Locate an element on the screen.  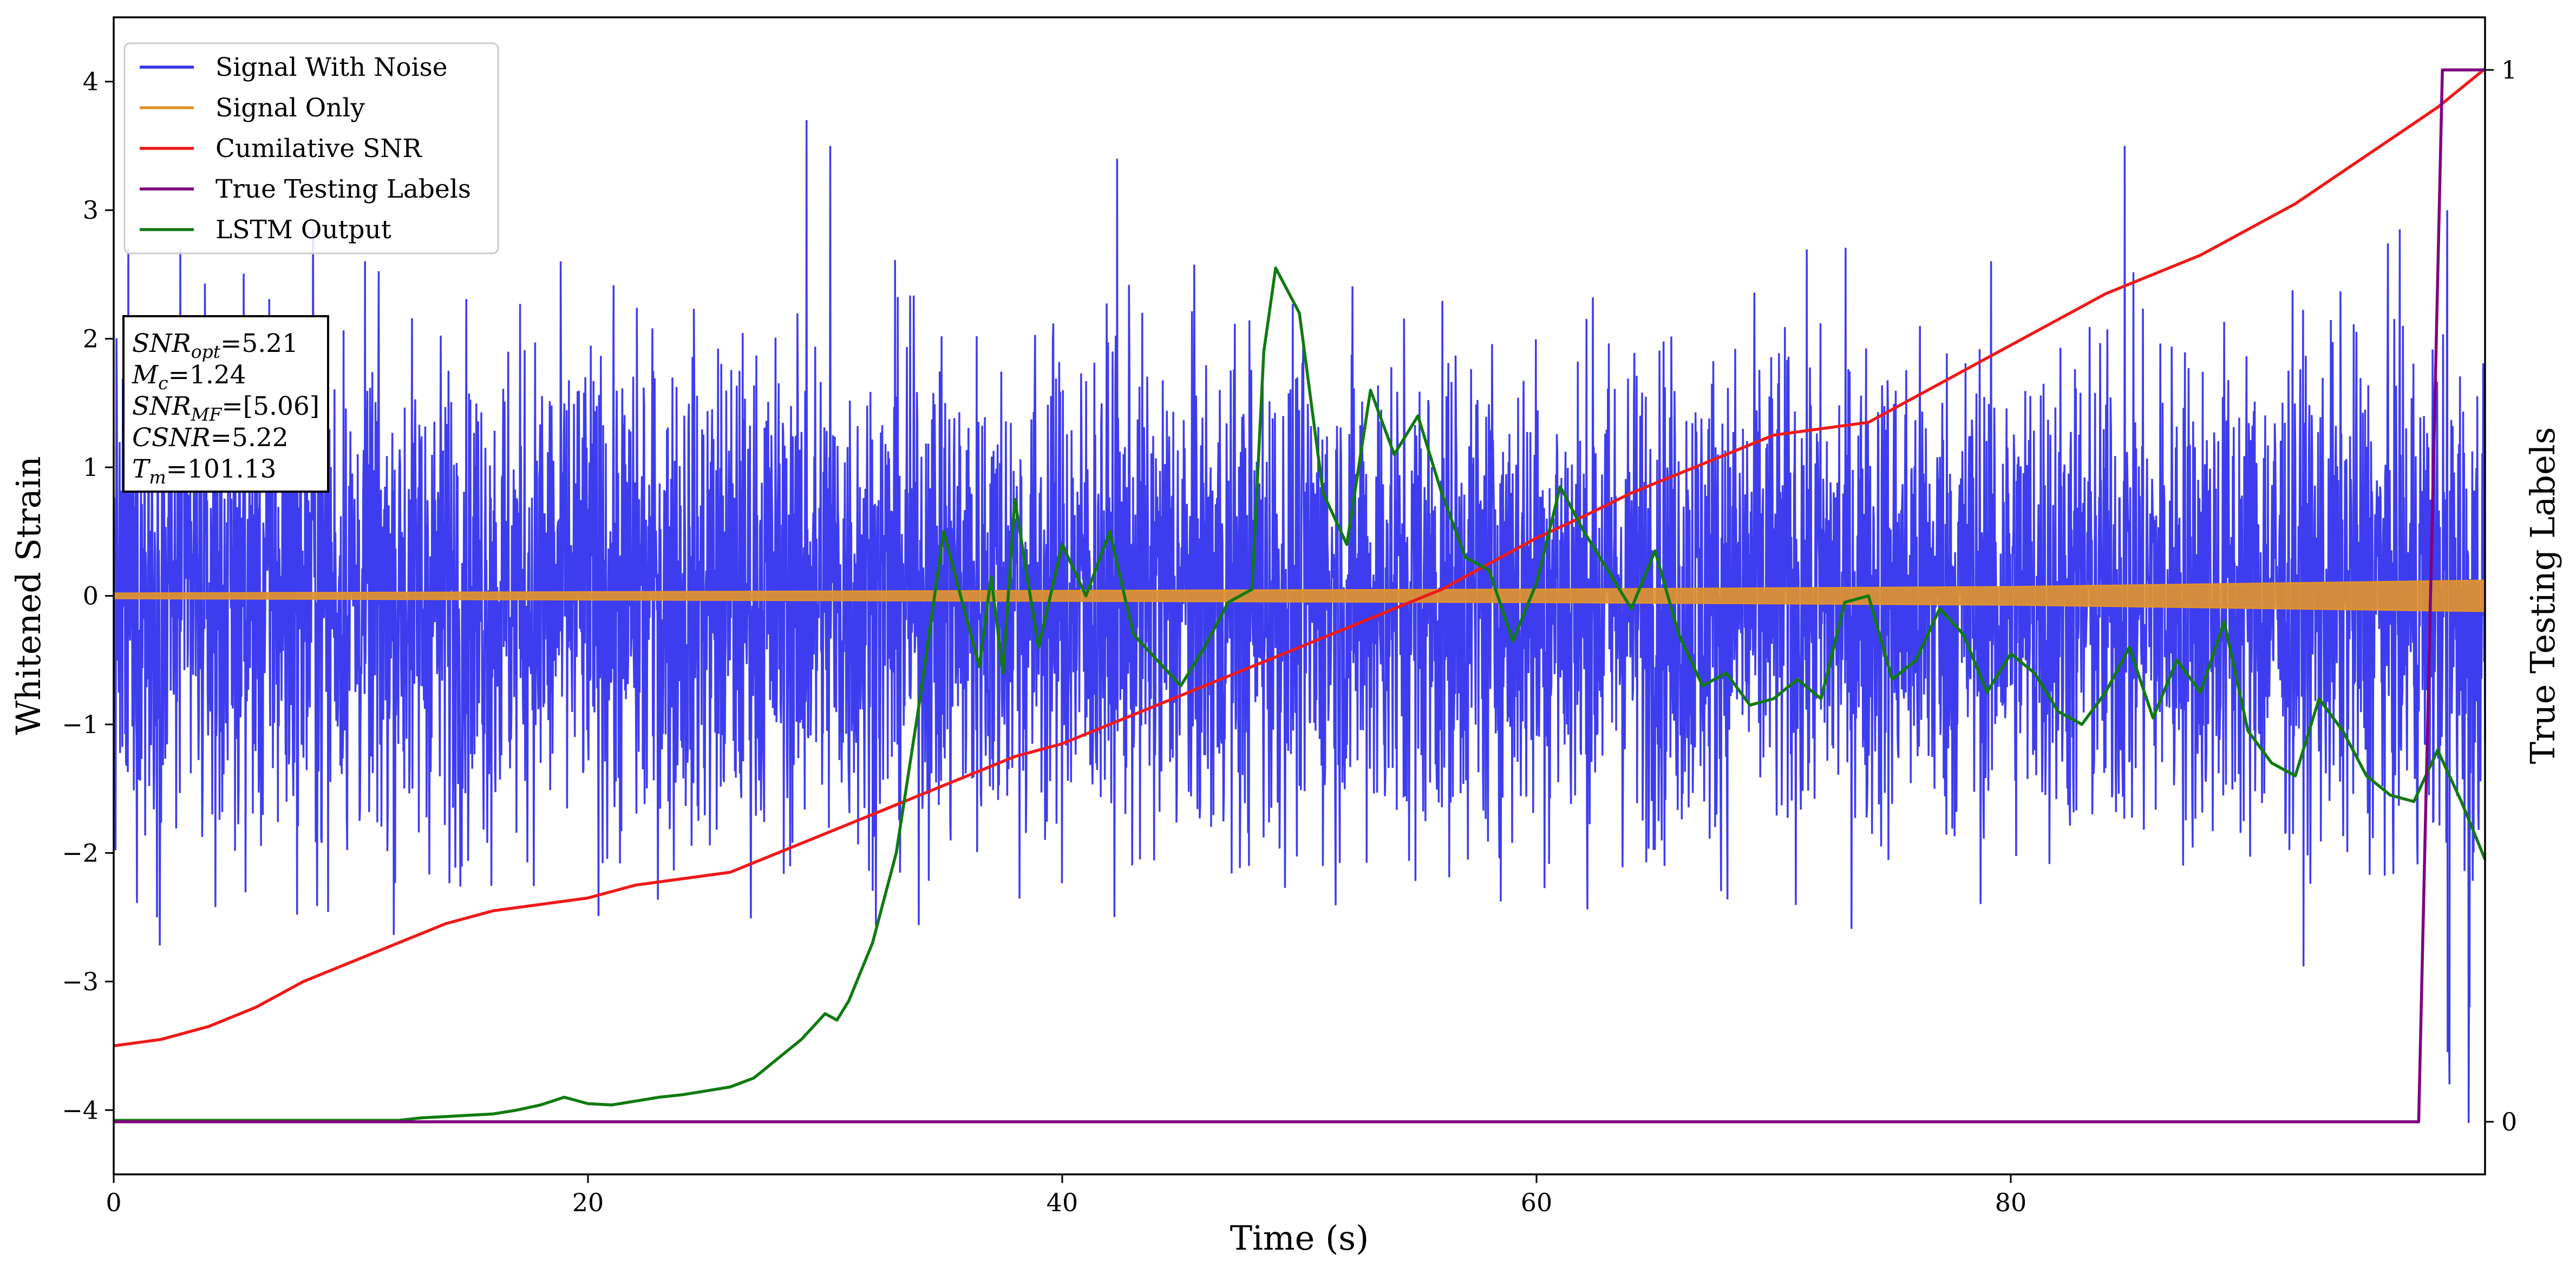
legend-frame is located at coordinates (311, 148).